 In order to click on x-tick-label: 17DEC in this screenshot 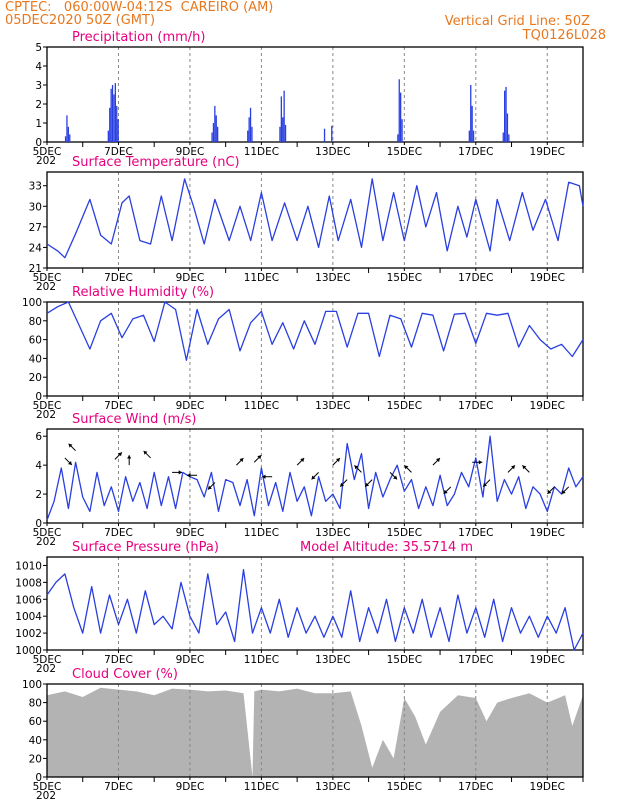, I will do `click(475, 787)`.